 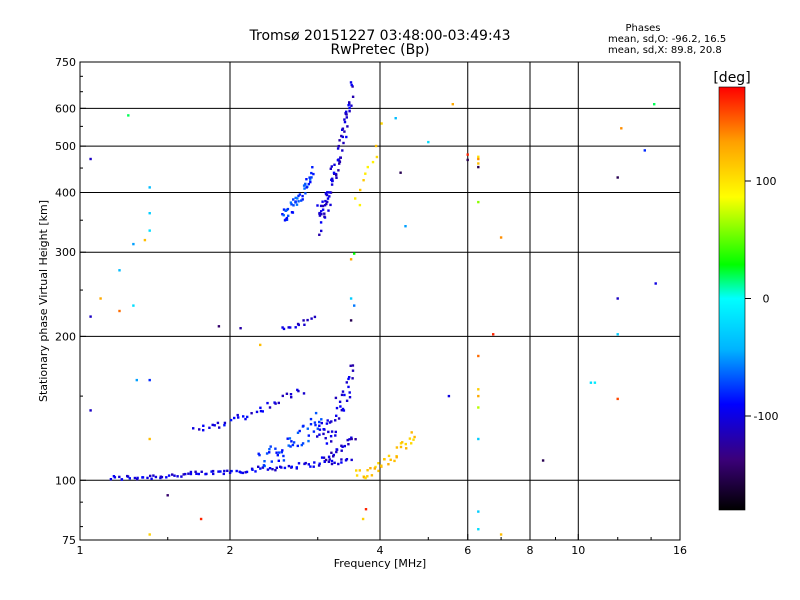 I want to click on y-tick-label: 600, so click(x=65, y=108).